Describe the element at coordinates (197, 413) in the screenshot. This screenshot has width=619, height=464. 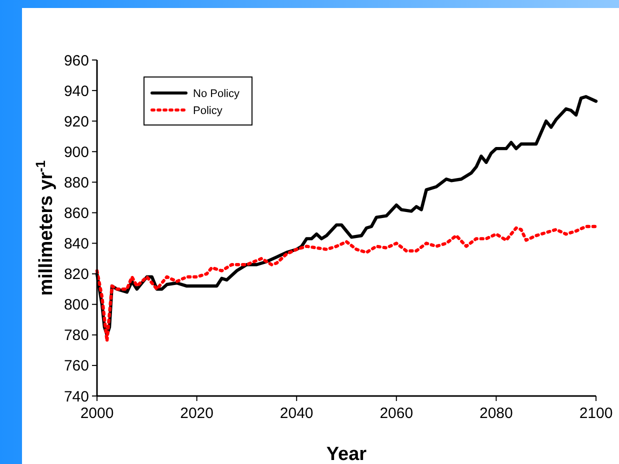
I see `x-tick-label: 2020` at that location.